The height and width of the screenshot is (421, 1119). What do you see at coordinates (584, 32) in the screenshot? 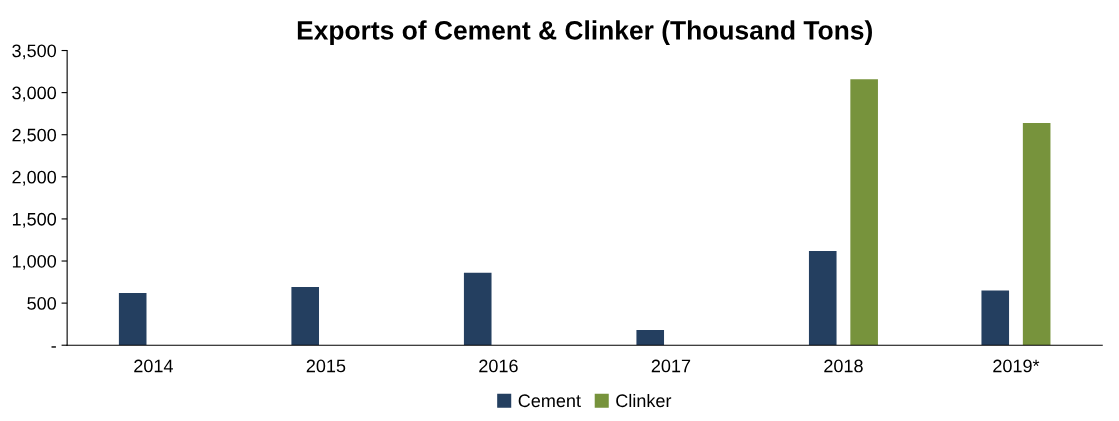
I see `chart-title: Exports of Cement & Clinker (Thousand Tons)` at bounding box center [584, 32].